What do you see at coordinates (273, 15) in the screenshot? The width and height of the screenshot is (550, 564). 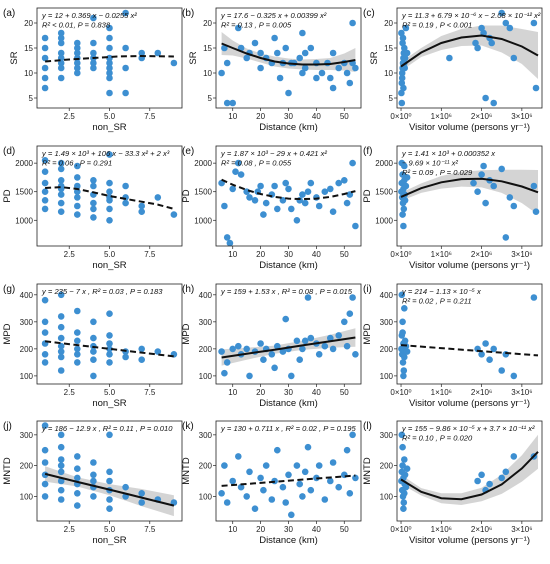 I see `equation-text: y = 17.6 − 0.325 x + 0.00399 x²` at bounding box center [273, 15].